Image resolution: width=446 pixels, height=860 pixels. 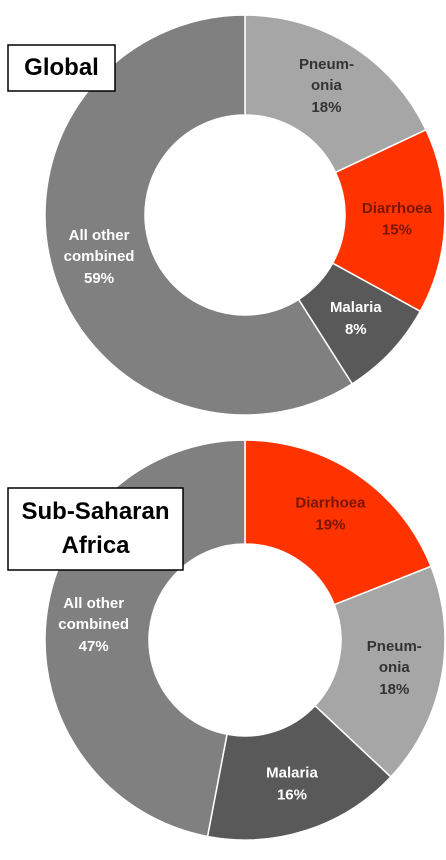 What do you see at coordinates (356, 318) in the screenshot?
I see `slice-label: Malaria 8%` at bounding box center [356, 318].